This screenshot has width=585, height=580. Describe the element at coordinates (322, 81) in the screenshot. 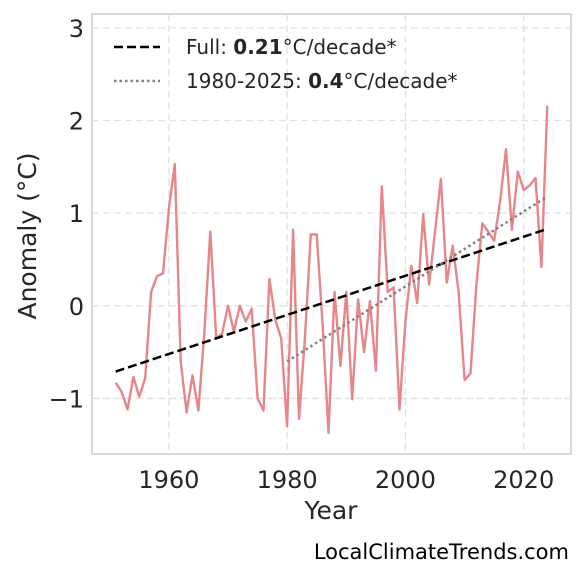

I see `legend-recent-label: 1980-2025: 0.4°C/decade*` at that location.